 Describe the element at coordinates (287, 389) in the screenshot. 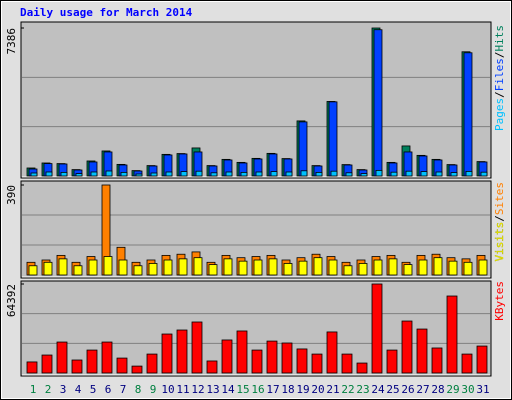

I see `x-tick-label: 18` at that location.